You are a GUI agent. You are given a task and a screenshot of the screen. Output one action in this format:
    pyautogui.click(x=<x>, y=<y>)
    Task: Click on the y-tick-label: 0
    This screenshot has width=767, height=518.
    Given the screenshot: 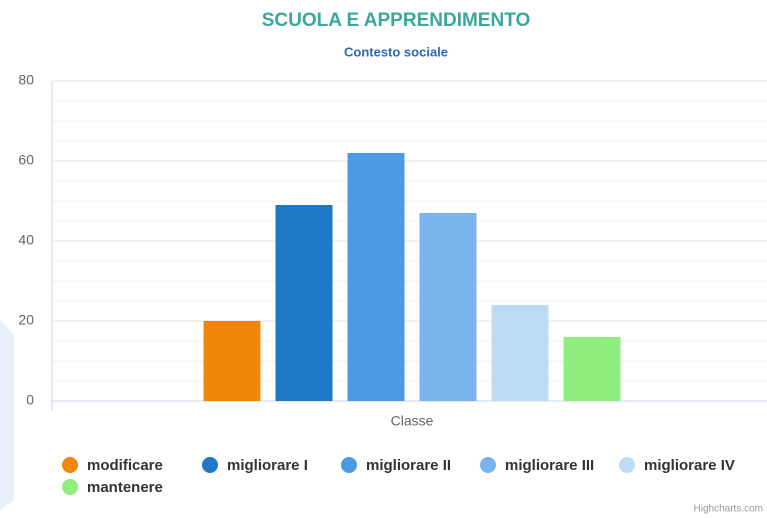 What is the action you would take?
    pyautogui.click(x=30, y=400)
    